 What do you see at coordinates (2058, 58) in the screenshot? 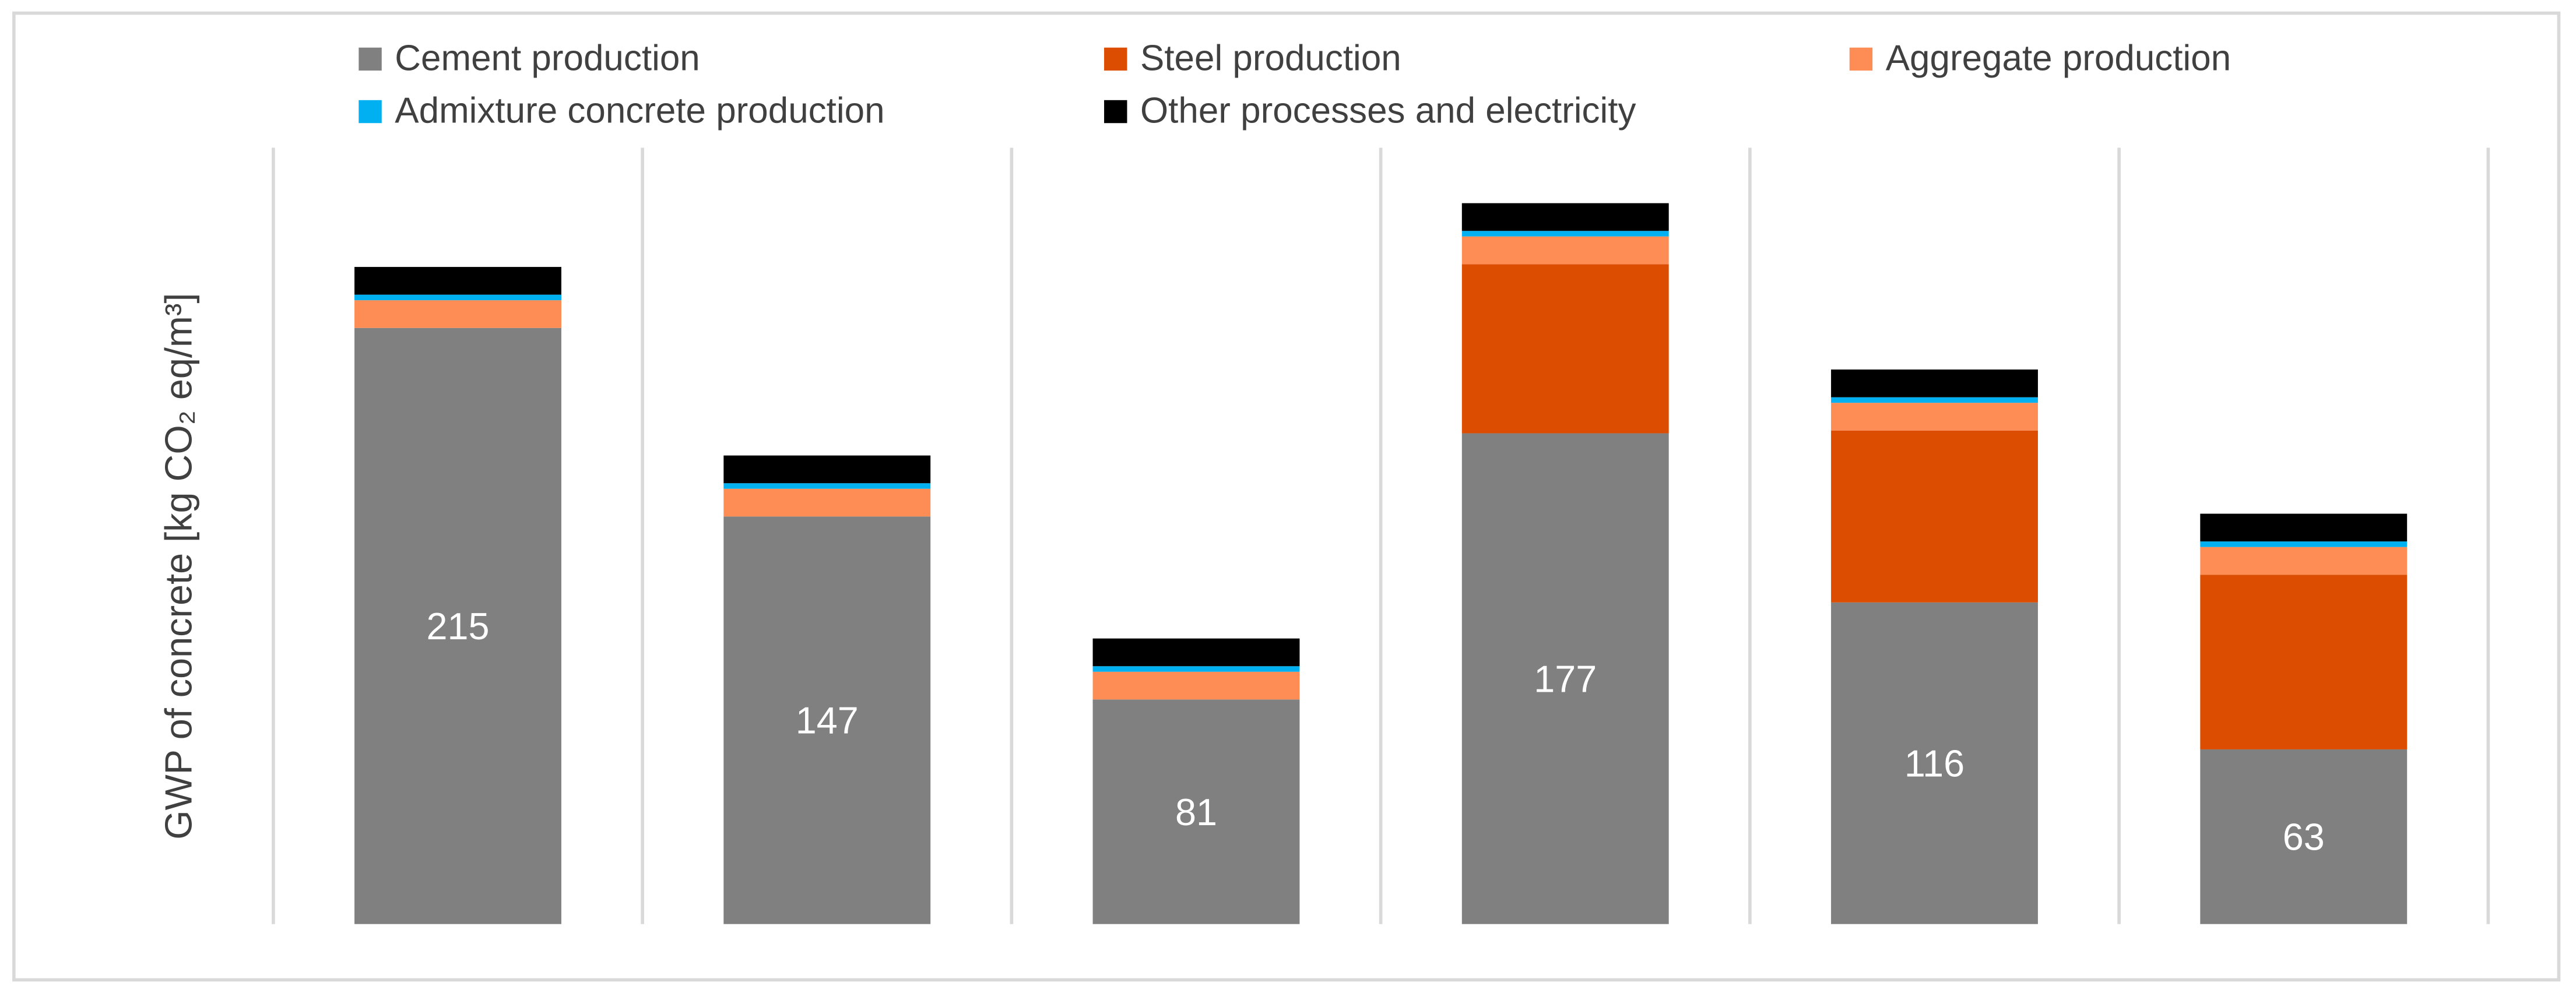
I see `legend-label: Aggregate production` at bounding box center [2058, 58].